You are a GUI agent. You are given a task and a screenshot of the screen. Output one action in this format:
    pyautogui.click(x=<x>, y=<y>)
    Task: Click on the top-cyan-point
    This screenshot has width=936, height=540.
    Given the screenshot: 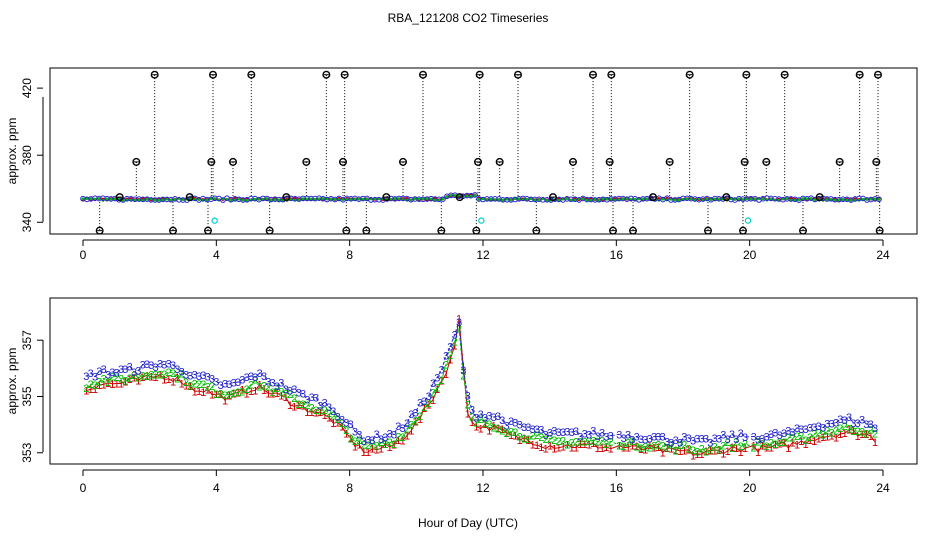 What is the action you would take?
    pyautogui.click(x=481, y=220)
    